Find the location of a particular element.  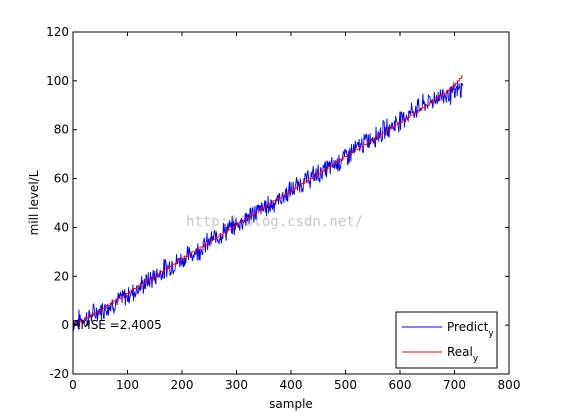

y-tick-label: 100 is located at coordinates (57, 81).